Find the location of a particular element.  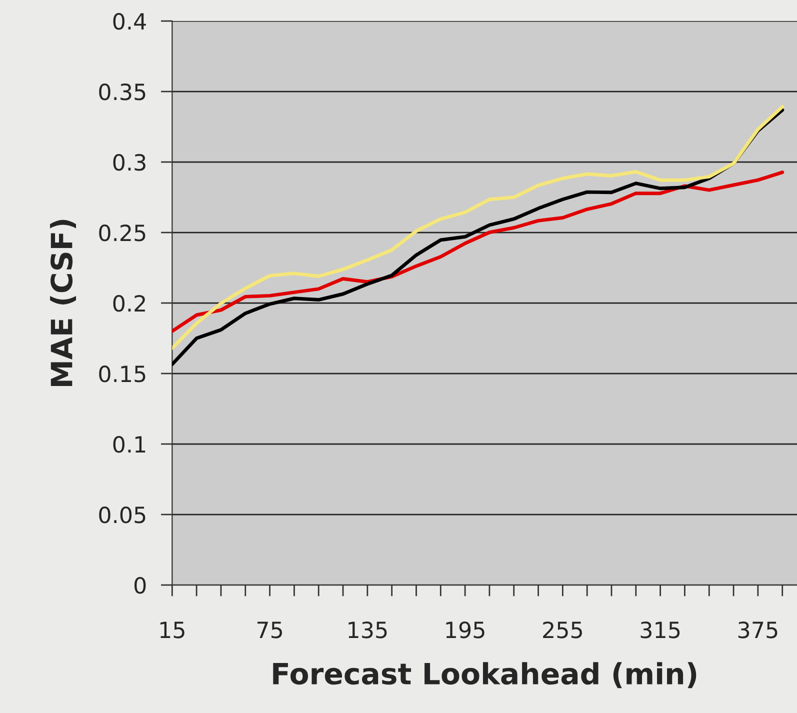

y-tick-label: 0.05 is located at coordinates (122, 515).